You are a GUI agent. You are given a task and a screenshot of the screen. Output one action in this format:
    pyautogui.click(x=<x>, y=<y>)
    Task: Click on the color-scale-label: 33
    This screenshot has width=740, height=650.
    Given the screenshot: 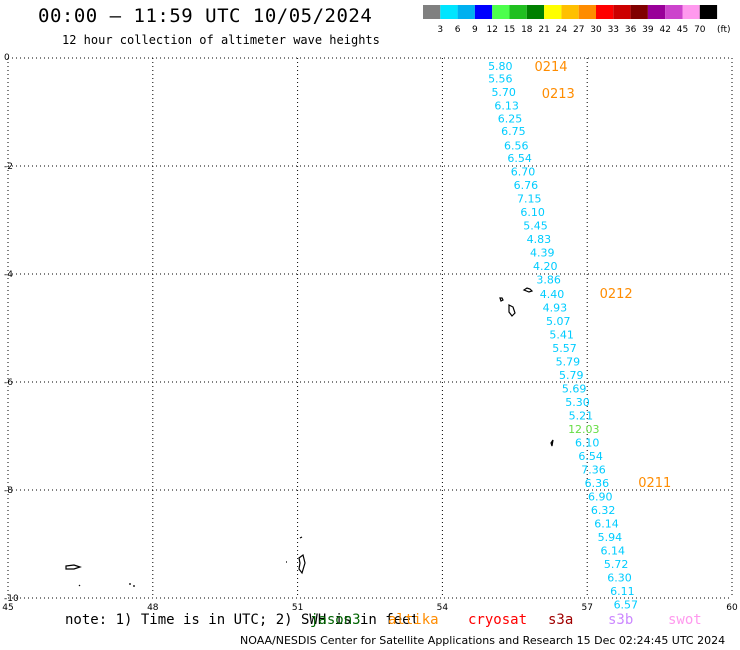 What is the action you would take?
    pyautogui.click(x=613, y=30)
    